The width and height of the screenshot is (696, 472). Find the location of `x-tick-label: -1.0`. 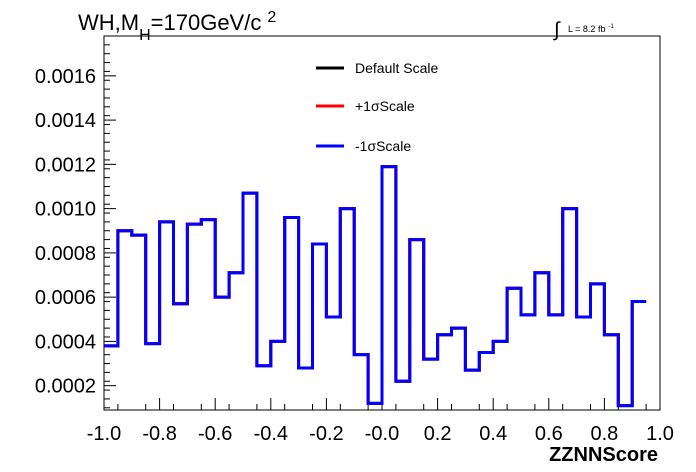

x-tick-label: -1.0 is located at coordinates (104, 434).